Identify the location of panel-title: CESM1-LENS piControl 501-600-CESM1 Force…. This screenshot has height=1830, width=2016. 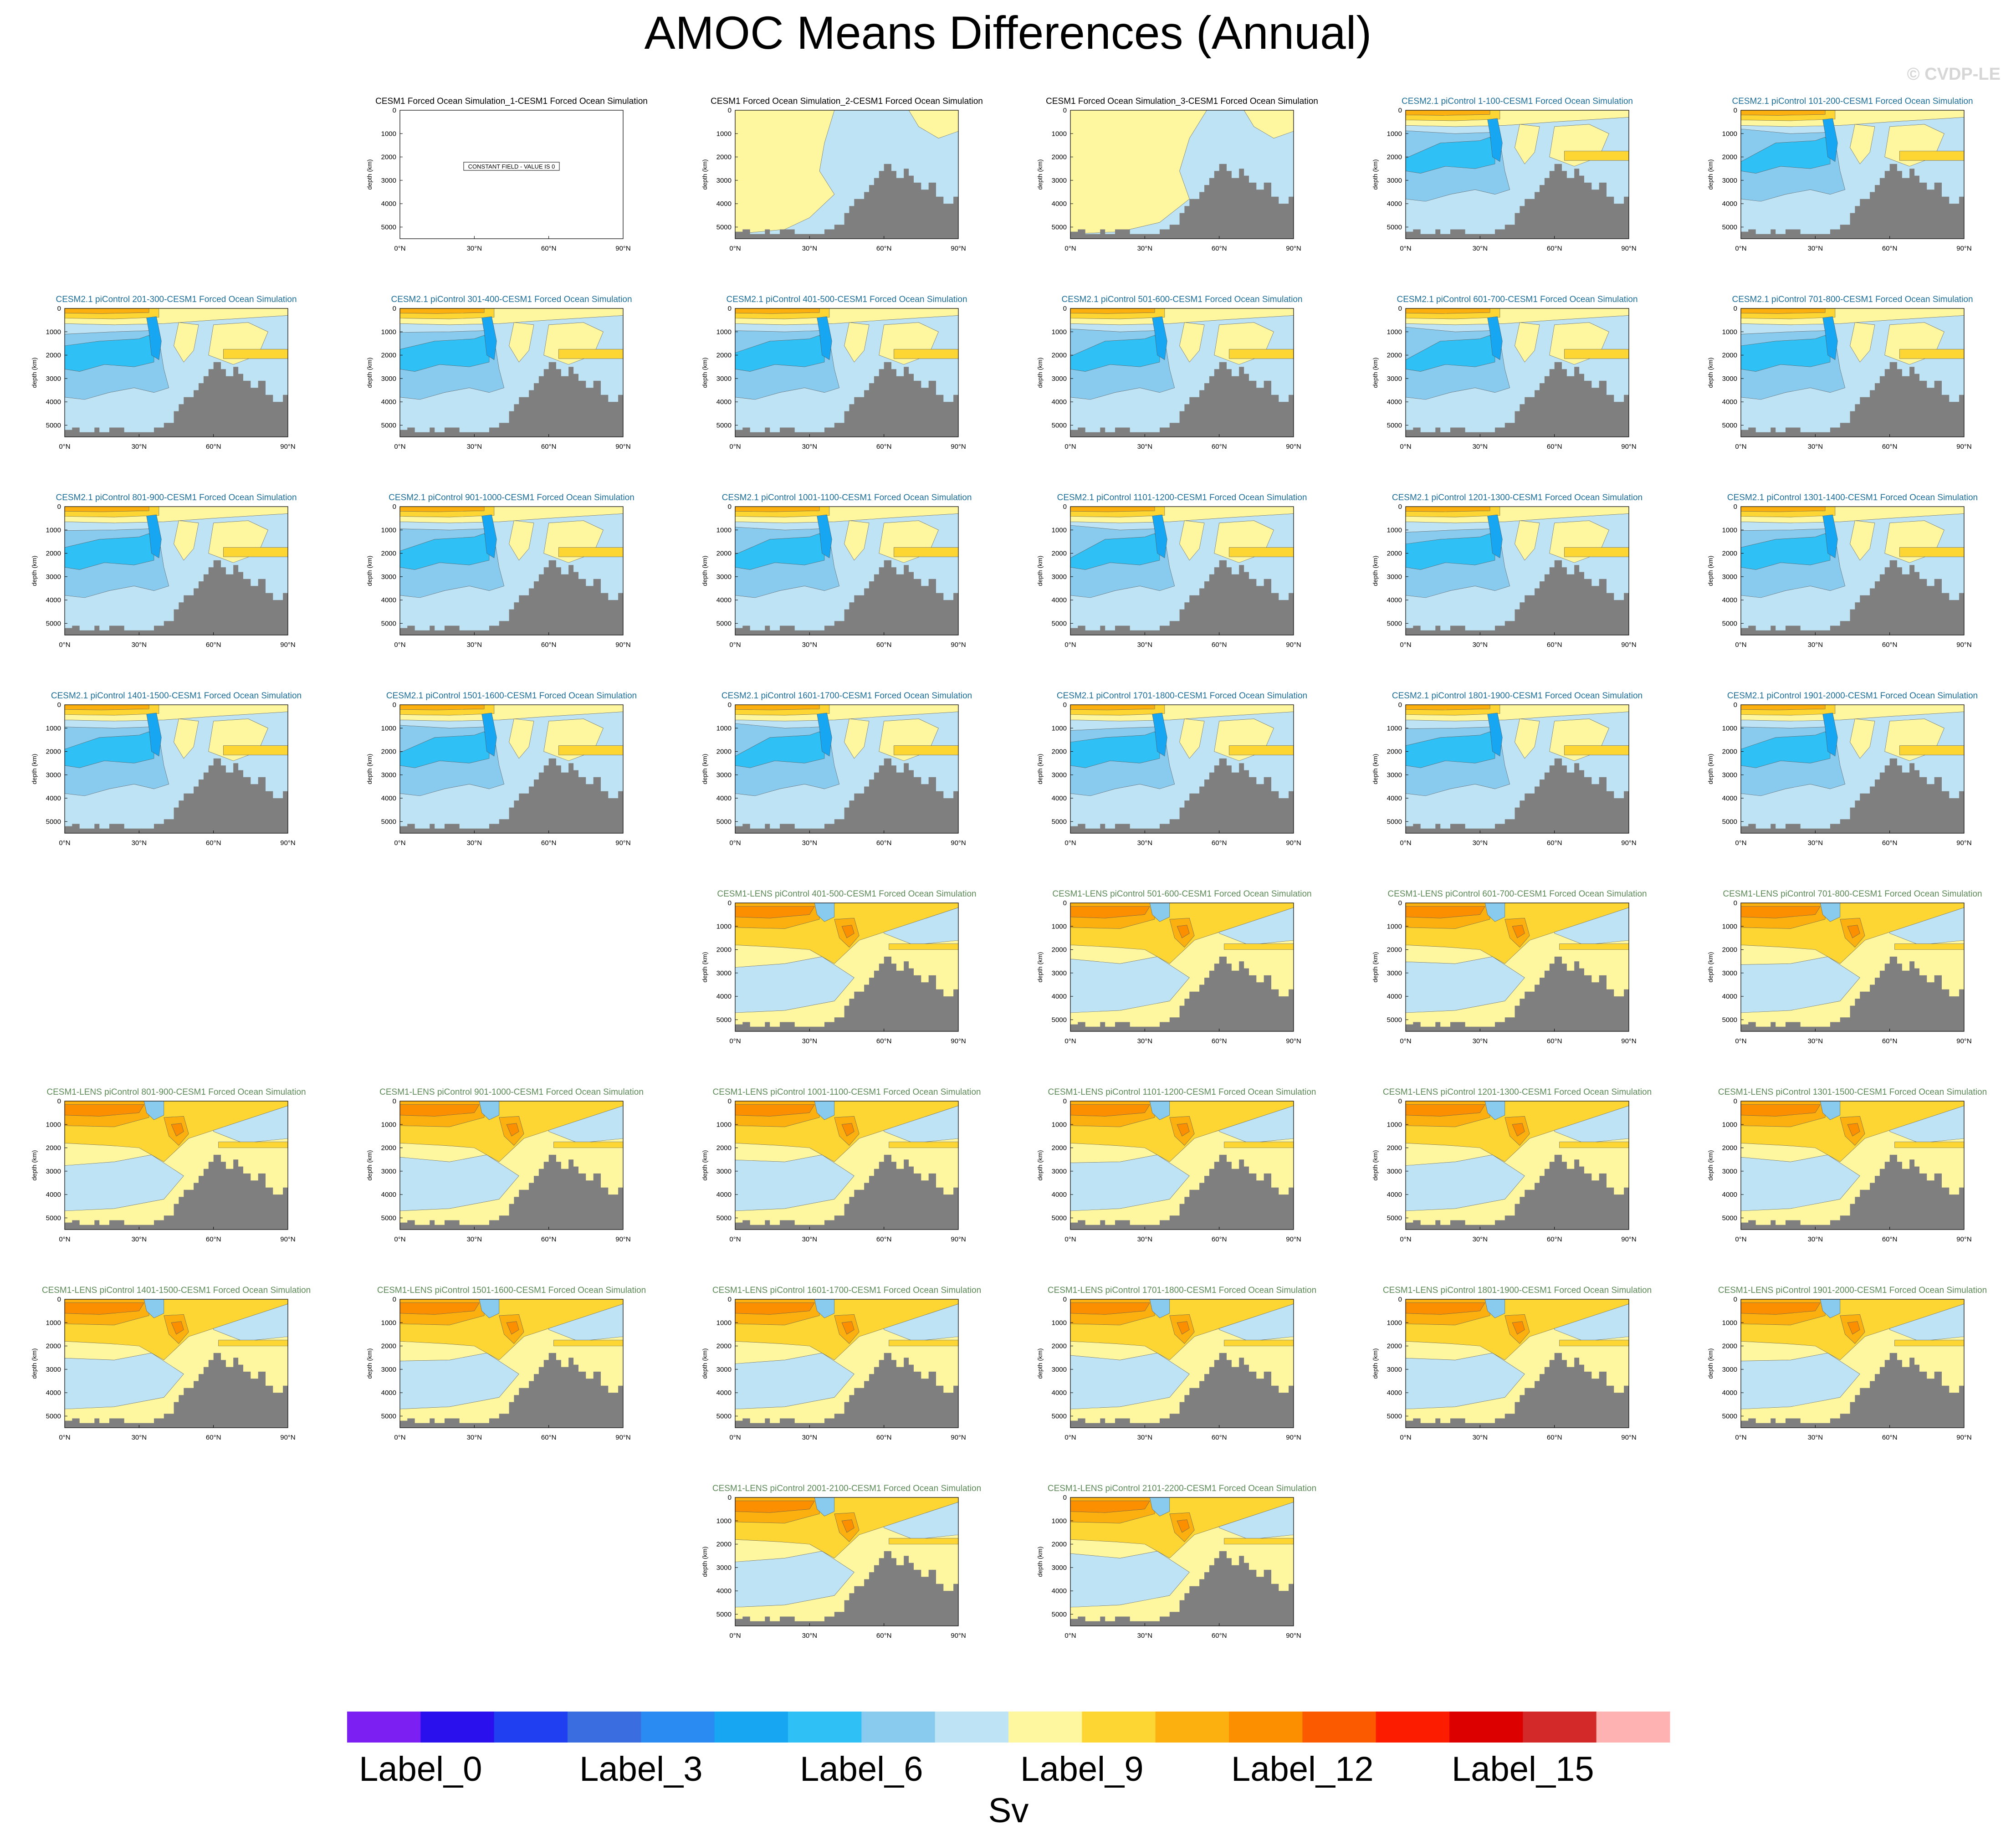
(1181, 894).